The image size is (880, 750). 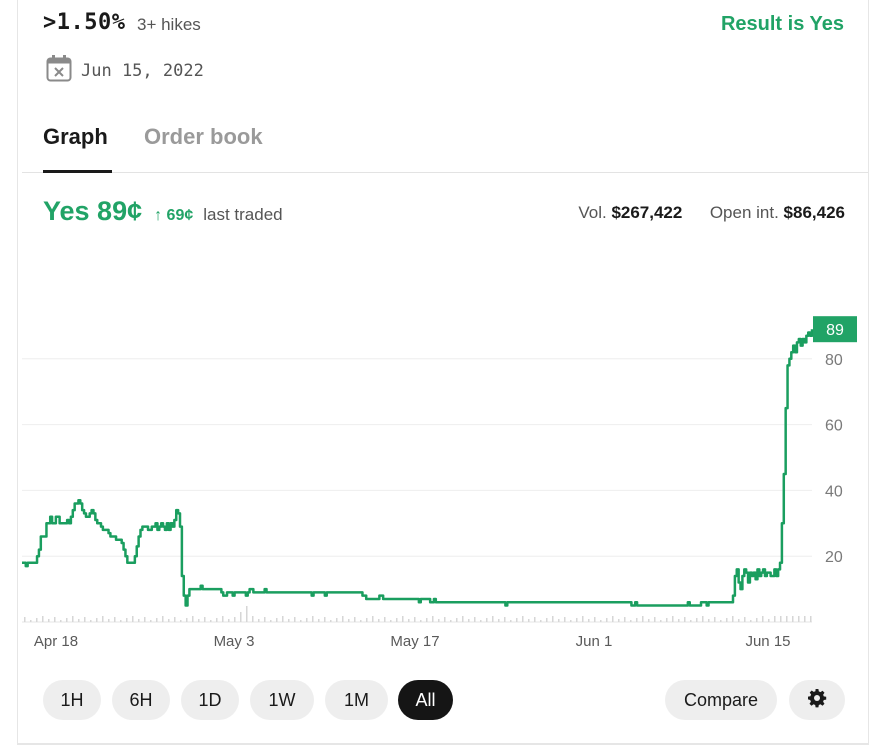 What do you see at coordinates (414, 641) in the screenshot?
I see `x-tick-label: May 17` at bounding box center [414, 641].